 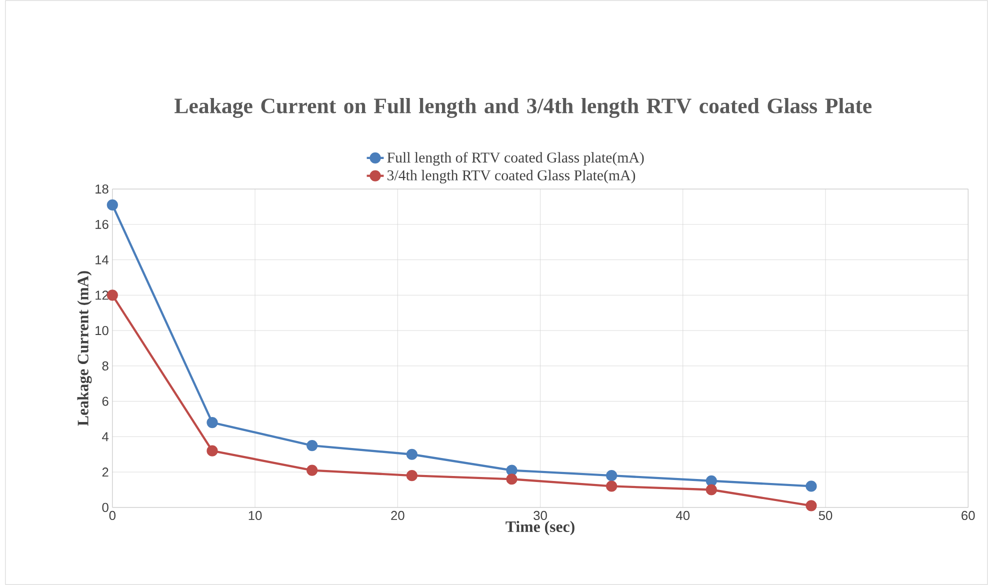 What do you see at coordinates (105, 507) in the screenshot?
I see `y-tick-label: 0` at bounding box center [105, 507].